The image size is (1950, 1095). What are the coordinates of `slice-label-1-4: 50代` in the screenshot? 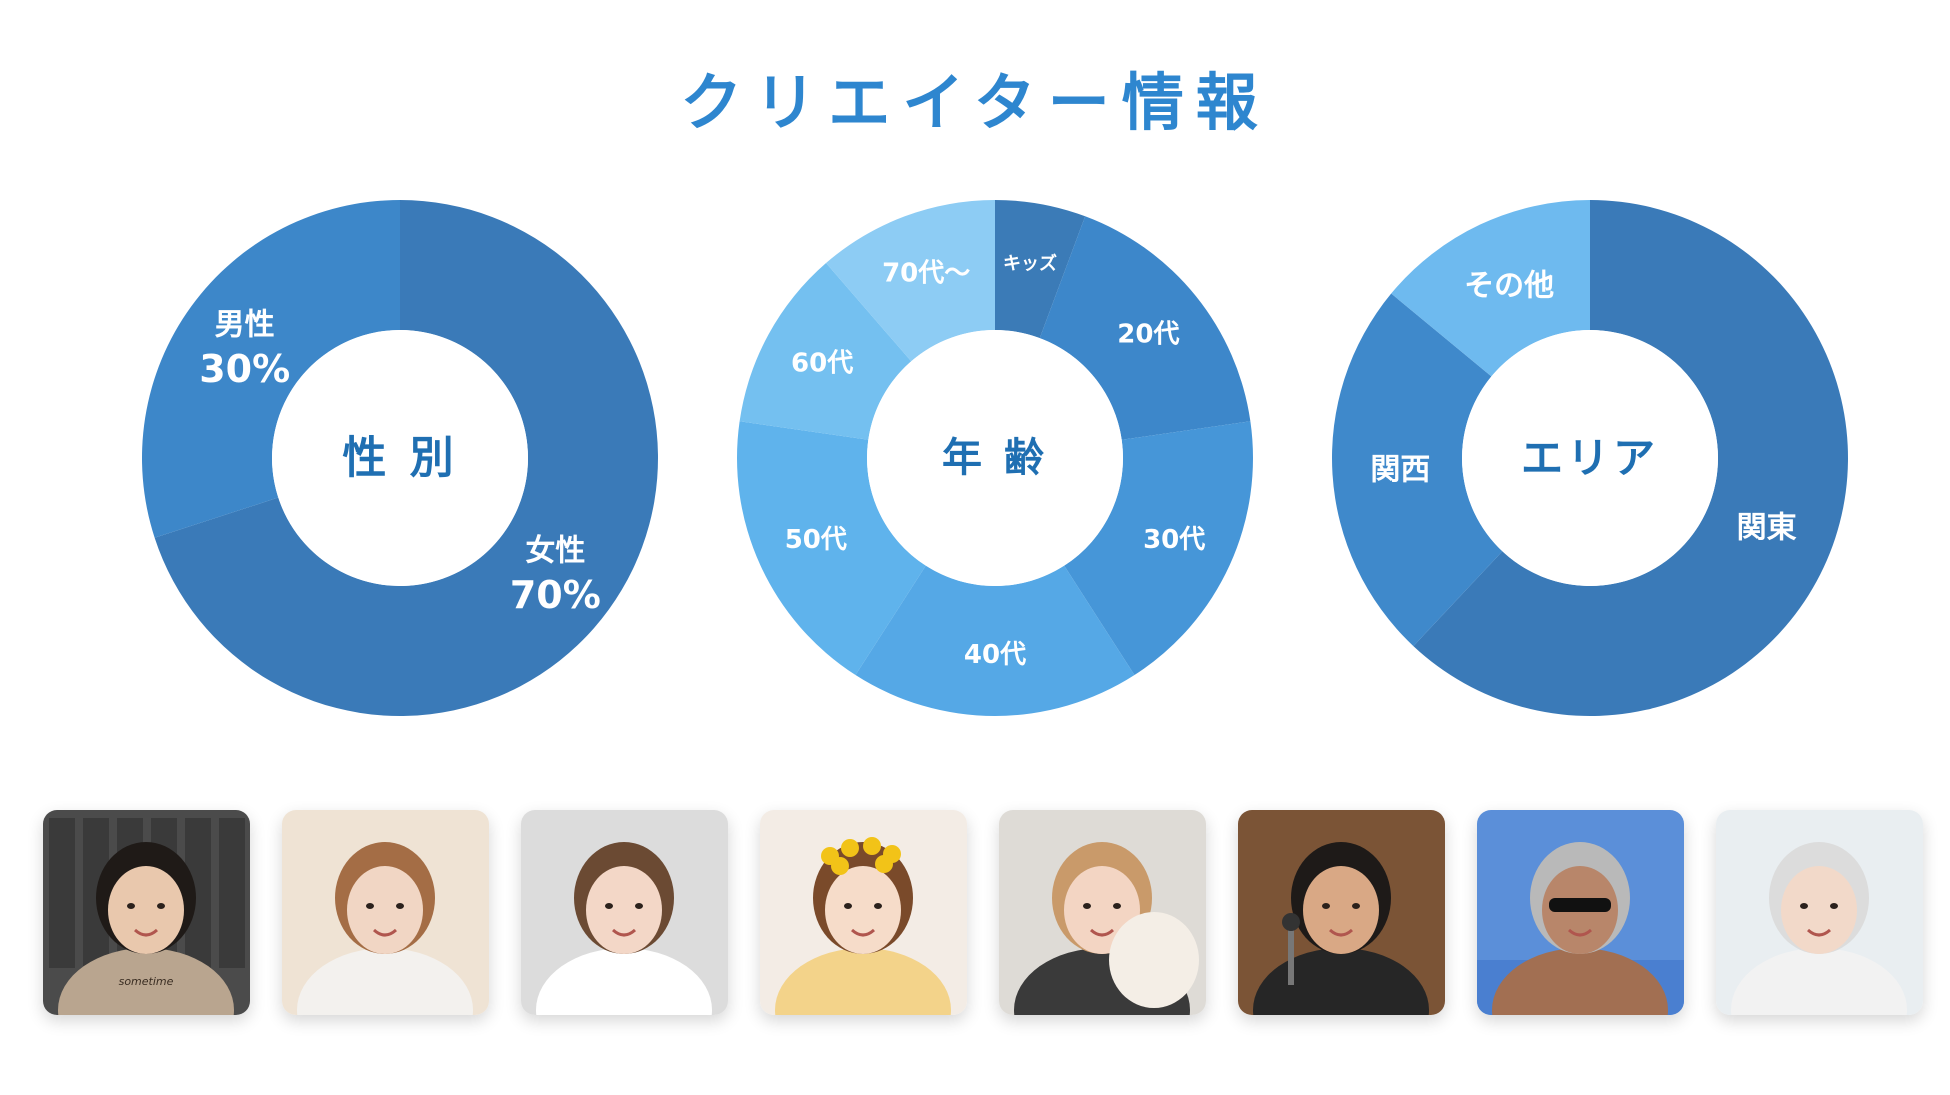 It's located at (816, 540).